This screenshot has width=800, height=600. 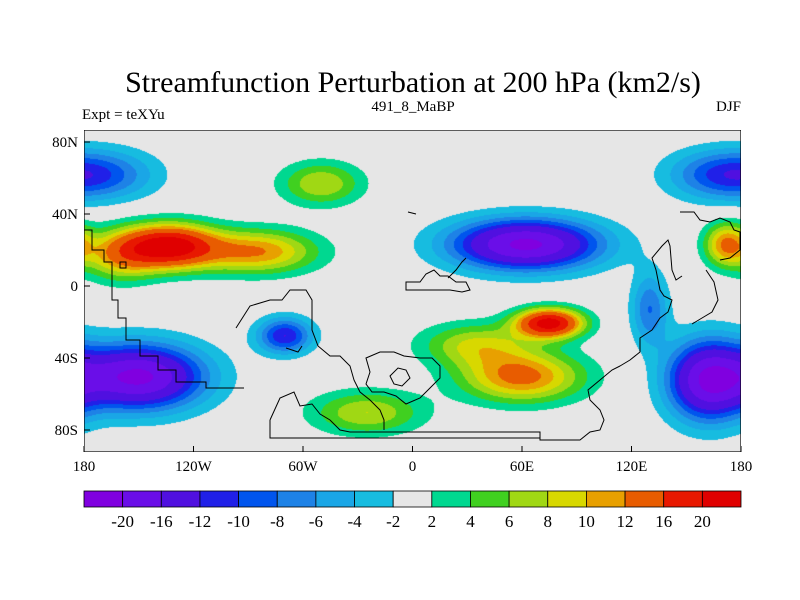 What do you see at coordinates (316, 521) in the screenshot?
I see `colorbar-tick-label: -6` at bounding box center [316, 521].